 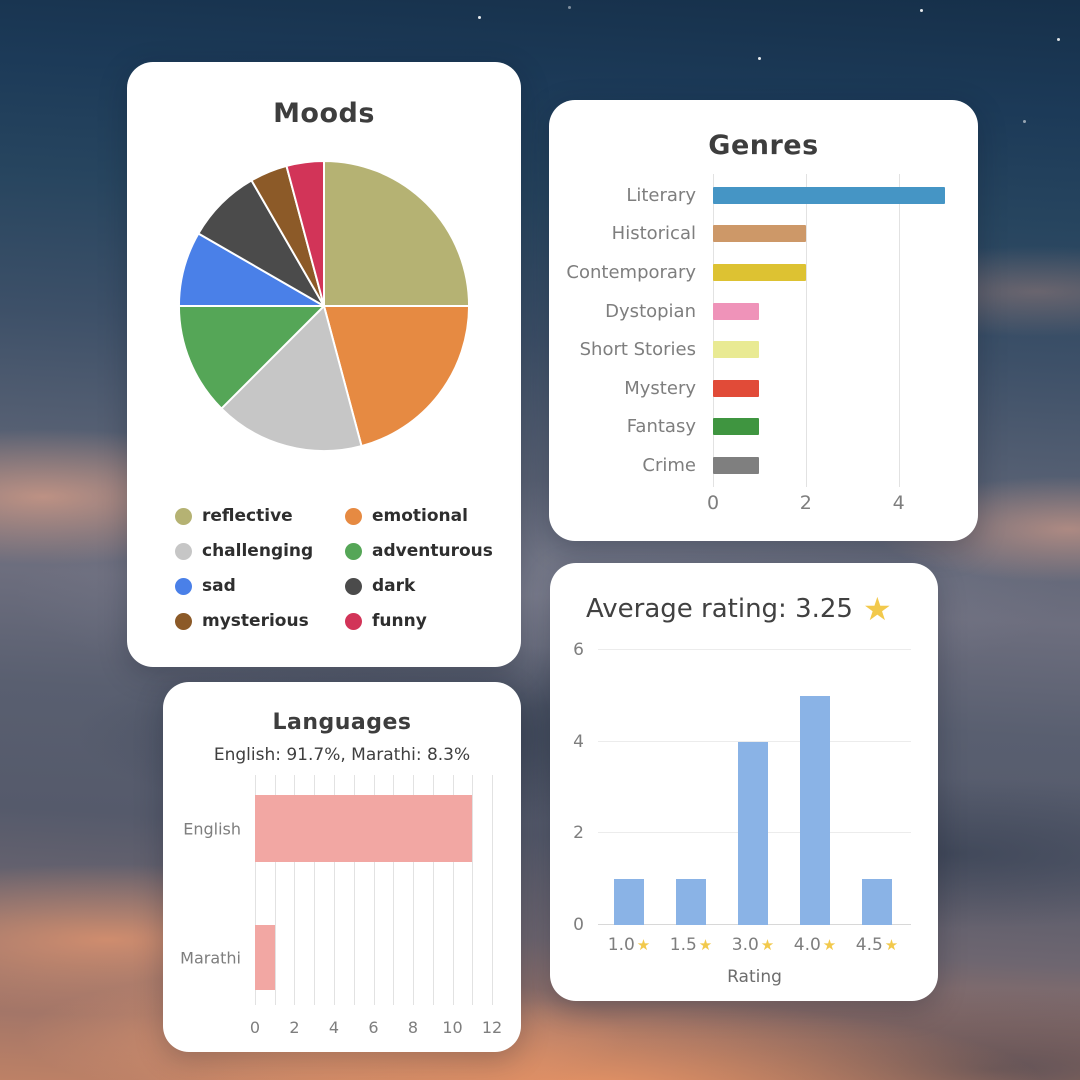 I want to click on moods-pie-chart, so click(x=324, y=306).